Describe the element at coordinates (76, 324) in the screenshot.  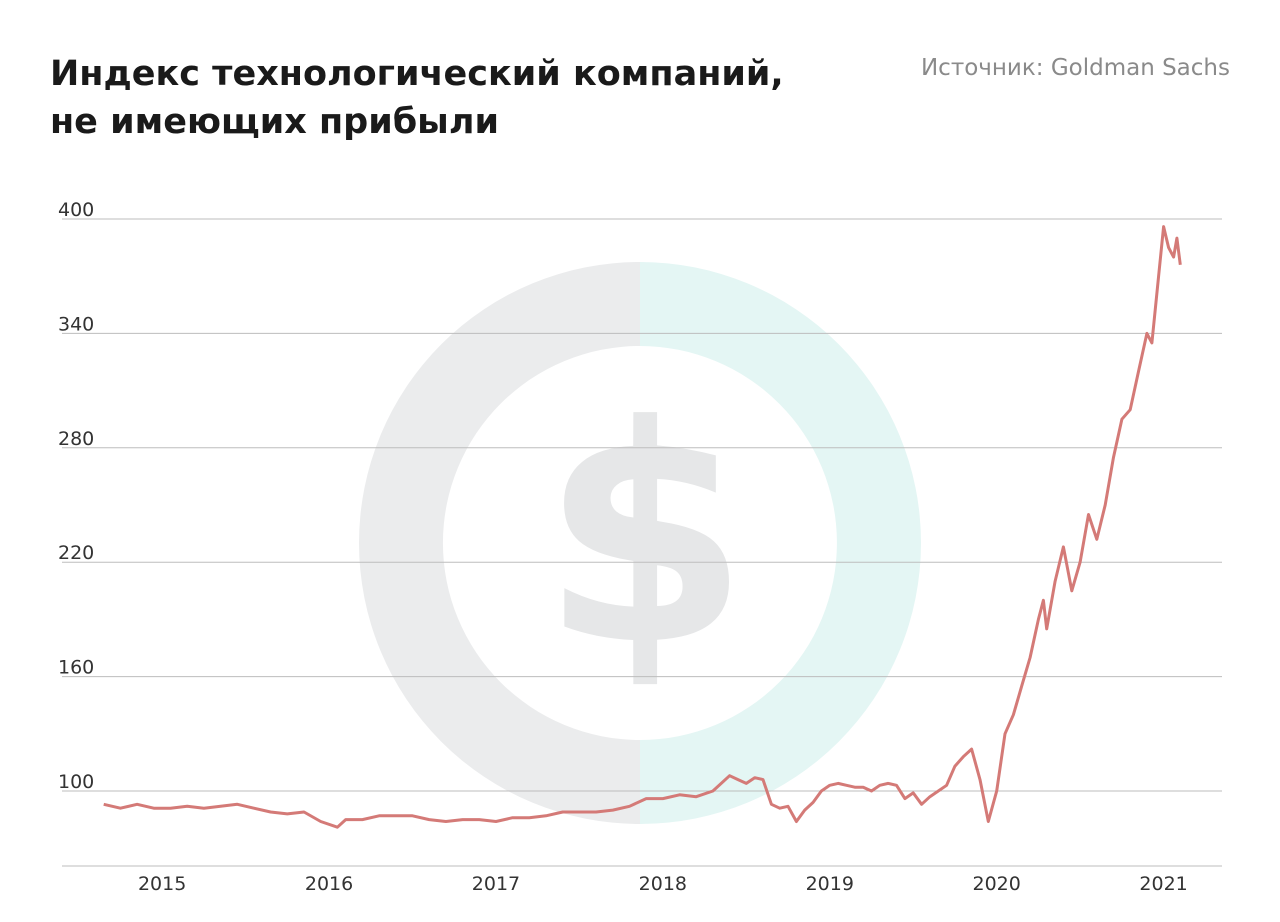
I see `y-tick-label: 340` at that location.